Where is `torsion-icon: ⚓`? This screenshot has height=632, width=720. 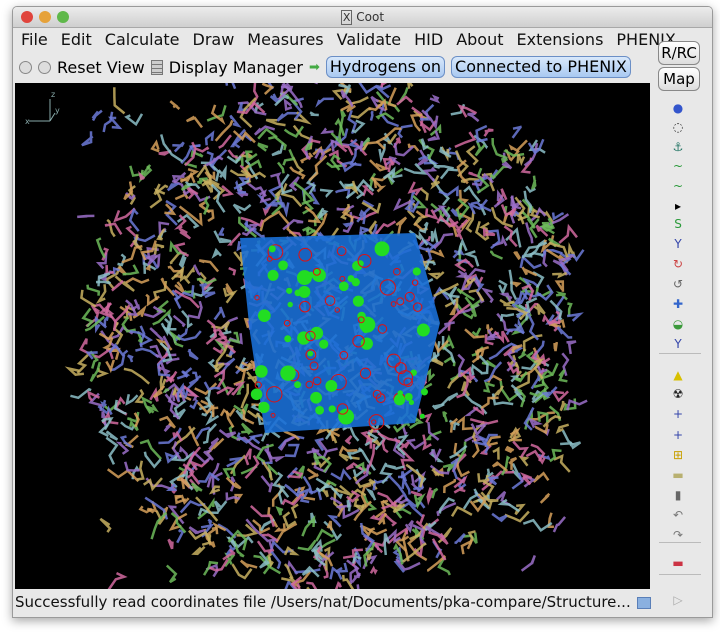 torsion-icon: ⚓ is located at coordinates (678, 147).